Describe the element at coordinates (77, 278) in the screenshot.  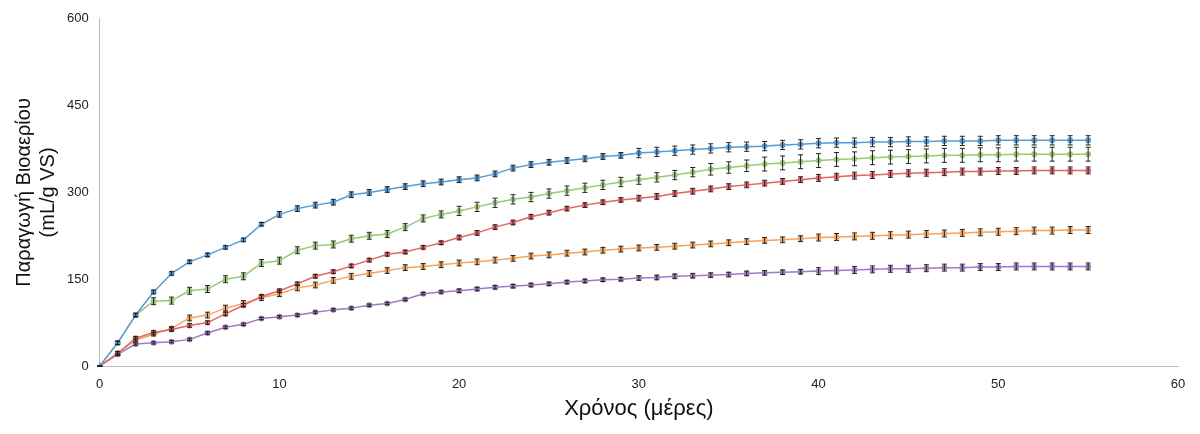
I see `y-tick-label: 150` at that location.